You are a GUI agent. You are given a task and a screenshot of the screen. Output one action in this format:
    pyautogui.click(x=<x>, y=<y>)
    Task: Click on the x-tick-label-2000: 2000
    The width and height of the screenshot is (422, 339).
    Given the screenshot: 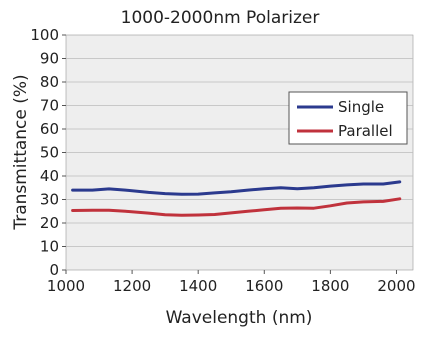 What is the action you would take?
    pyautogui.click(x=396, y=286)
    